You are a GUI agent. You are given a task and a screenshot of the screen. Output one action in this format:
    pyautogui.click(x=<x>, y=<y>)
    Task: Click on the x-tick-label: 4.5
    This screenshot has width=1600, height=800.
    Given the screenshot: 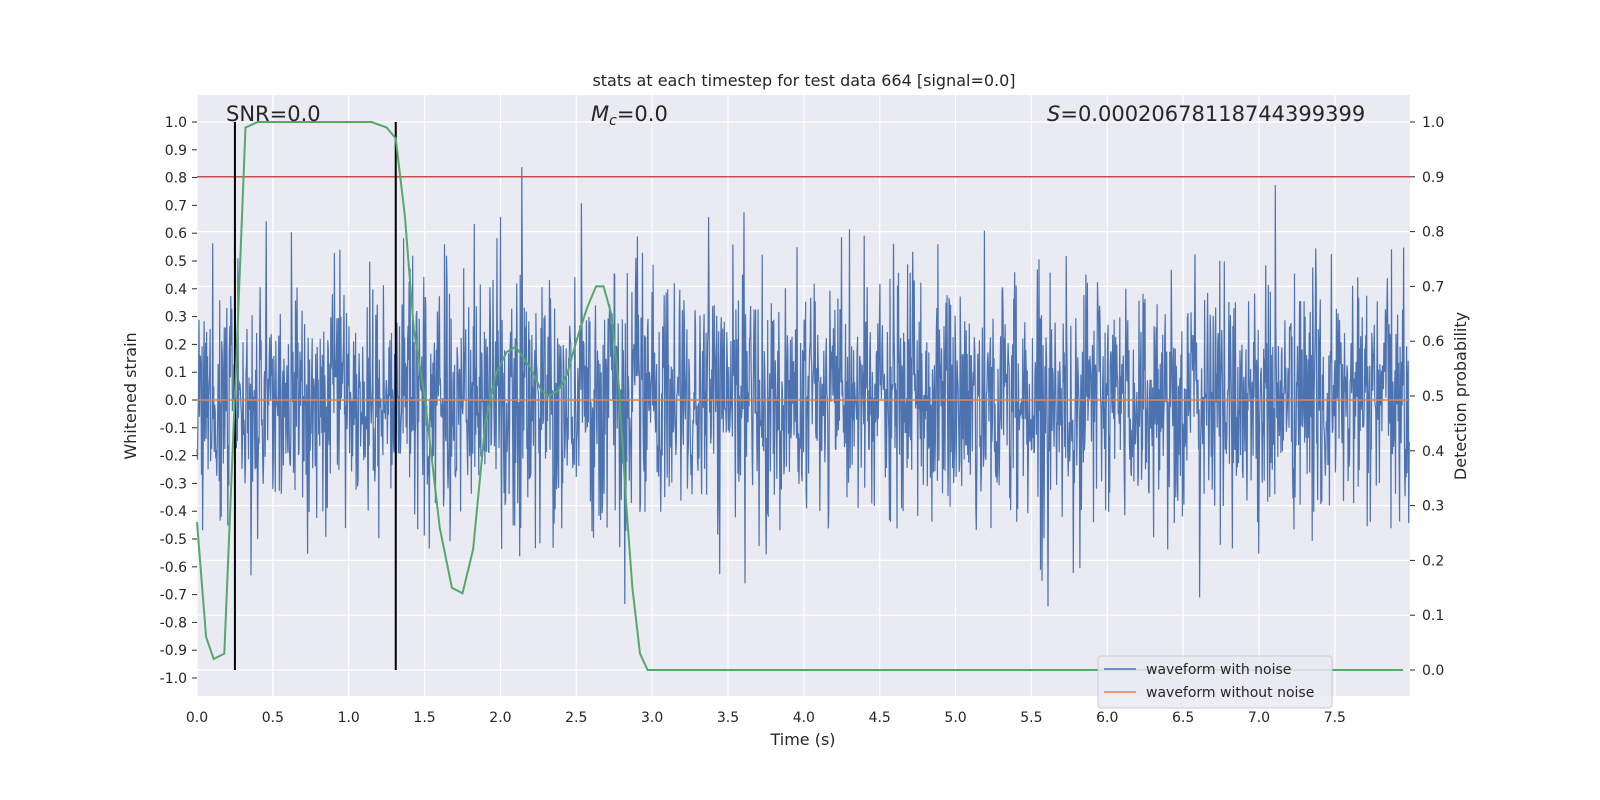 What is the action you would take?
    pyautogui.click(x=880, y=718)
    